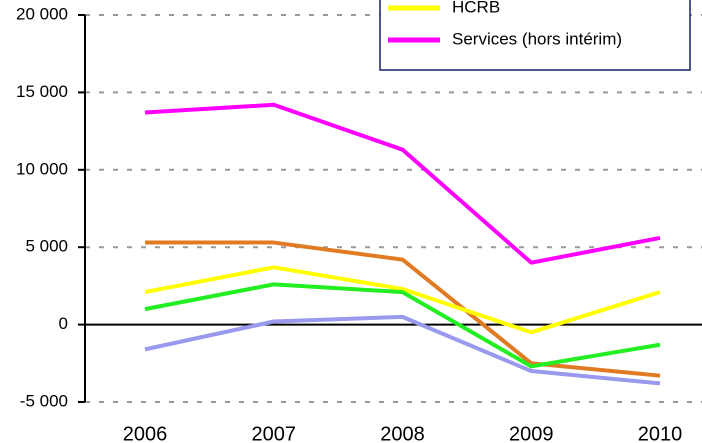 This screenshot has height=443, width=702. I want to click on x-tick-label: 2009, so click(531, 433).